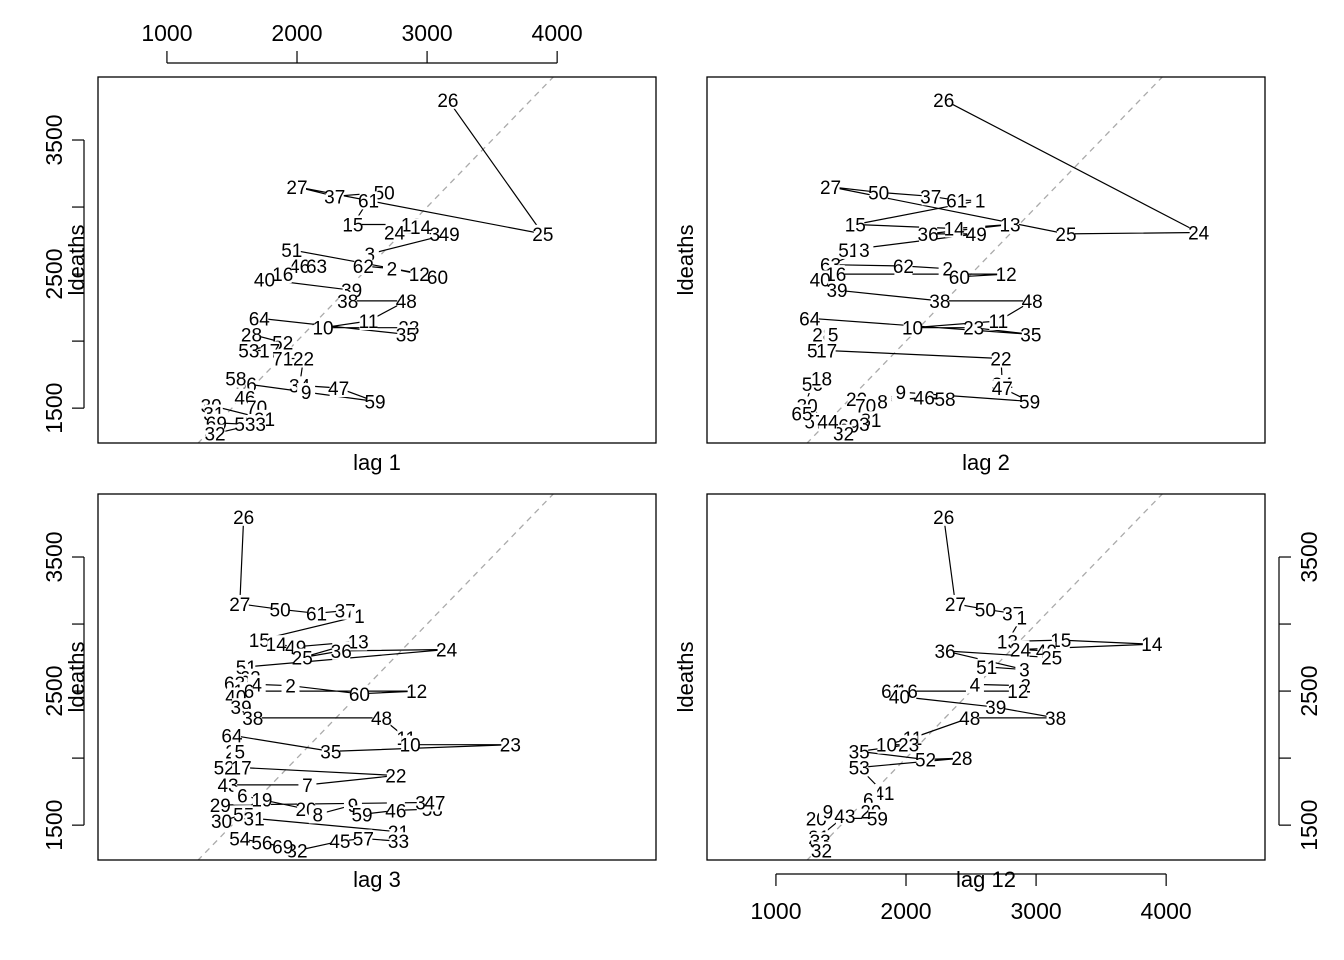 The image size is (1344, 960). I want to click on point-label: 22, so click(1000, 360).